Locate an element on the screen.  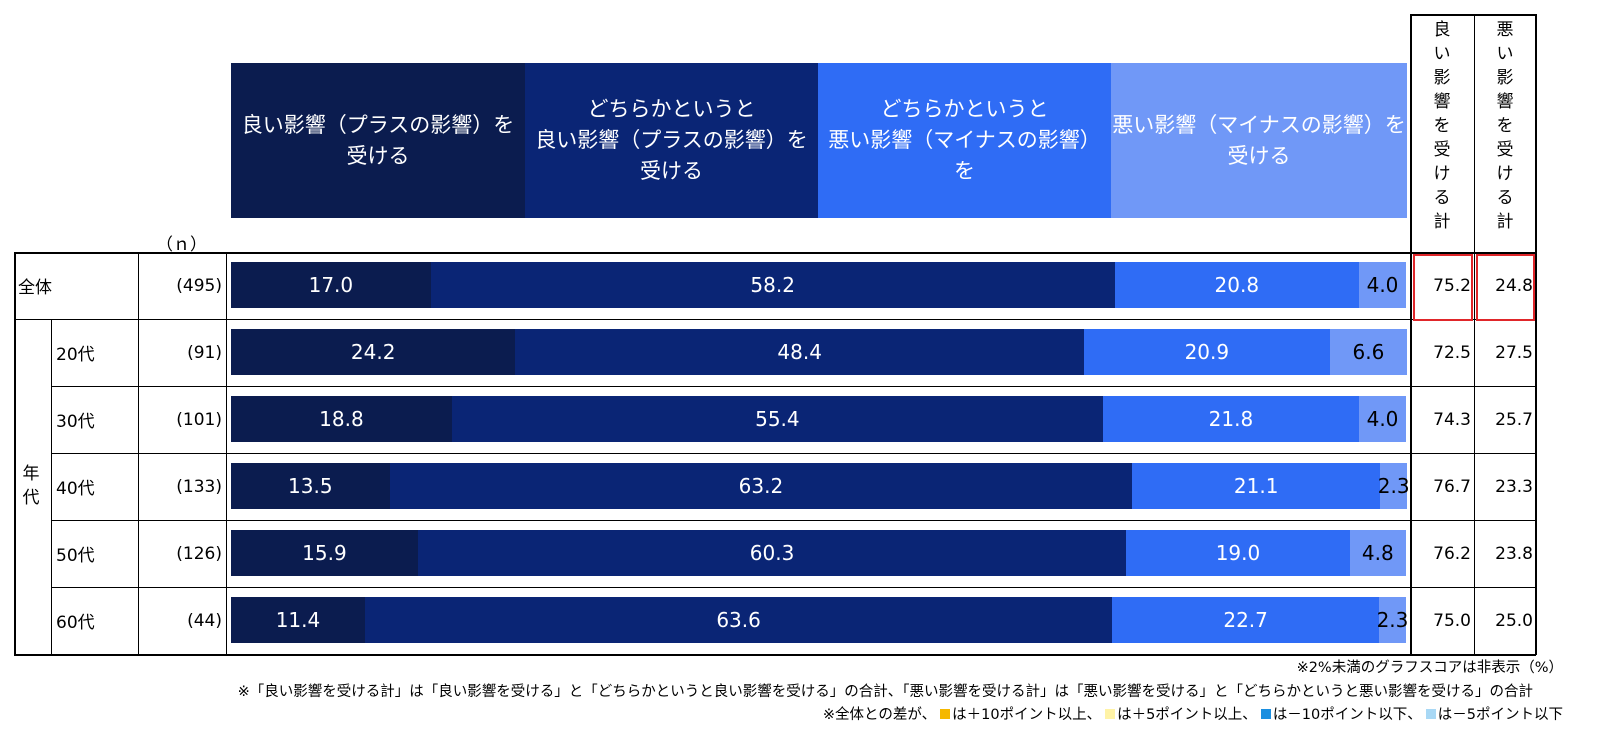
bar-segment: 24.2 is located at coordinates (373, 352).